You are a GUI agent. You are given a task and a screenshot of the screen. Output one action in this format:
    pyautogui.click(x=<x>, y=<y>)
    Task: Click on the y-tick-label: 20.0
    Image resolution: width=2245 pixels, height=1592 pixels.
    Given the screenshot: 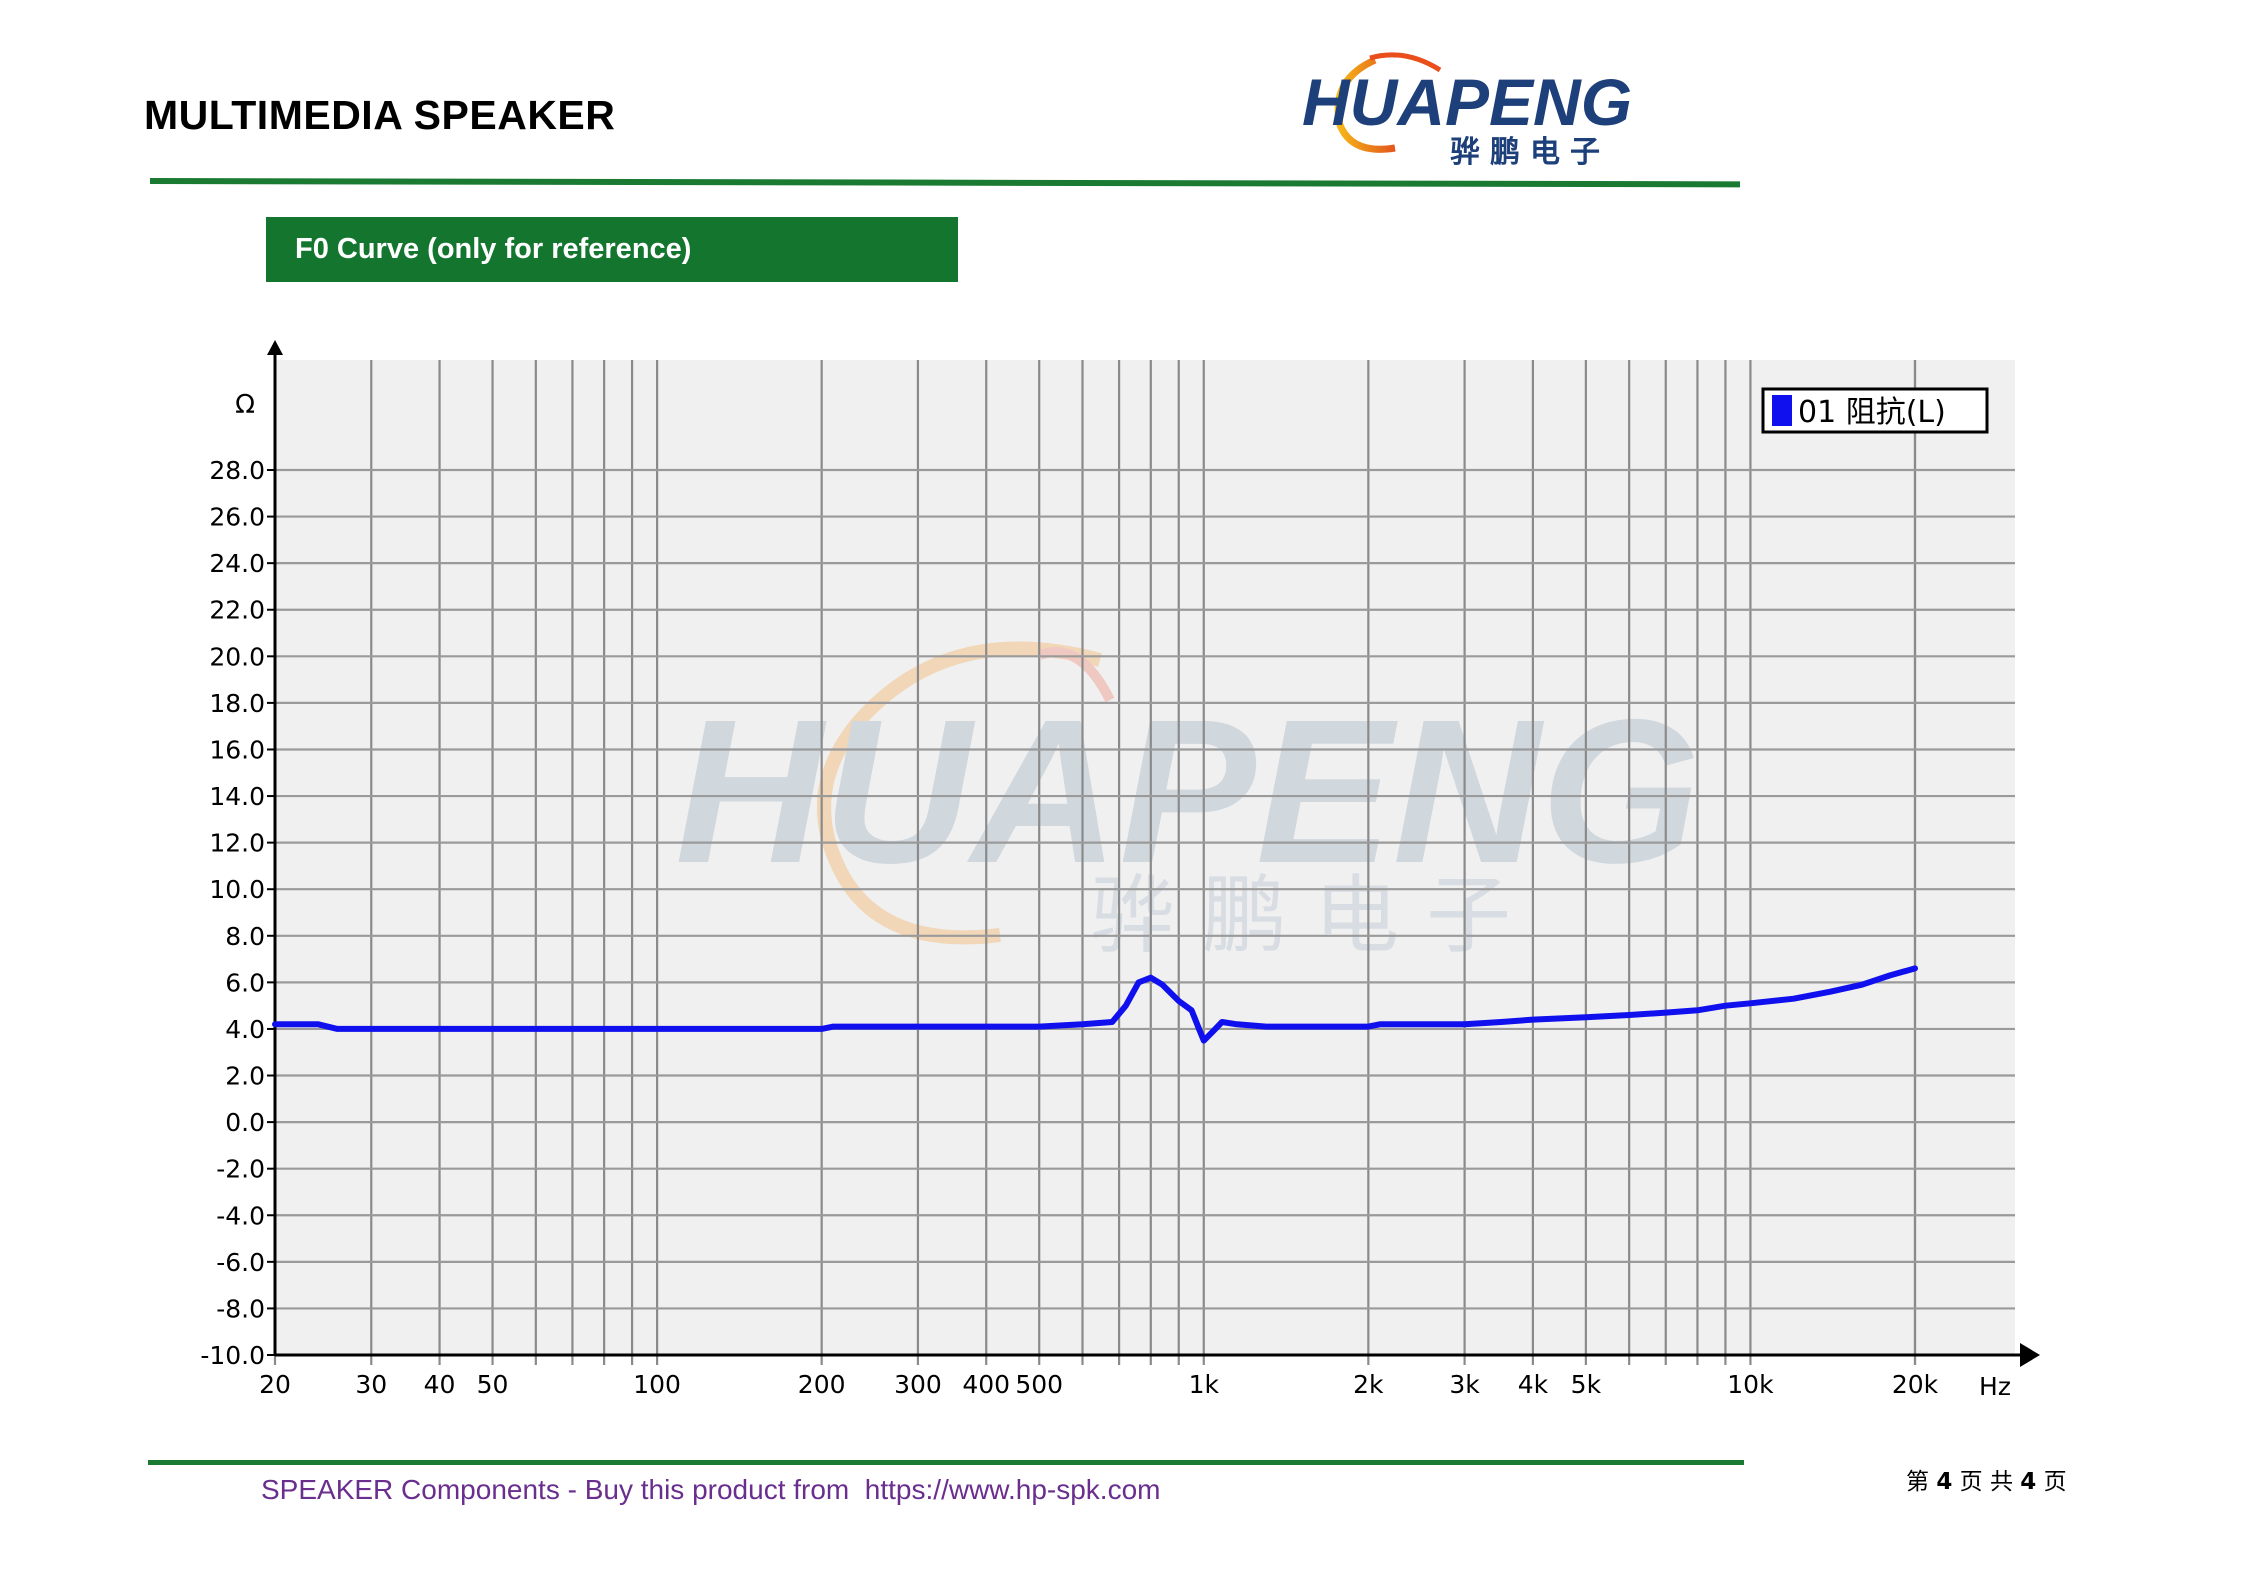 What is the action you would take?
    pyautogui.click(x=237, y=656)
    